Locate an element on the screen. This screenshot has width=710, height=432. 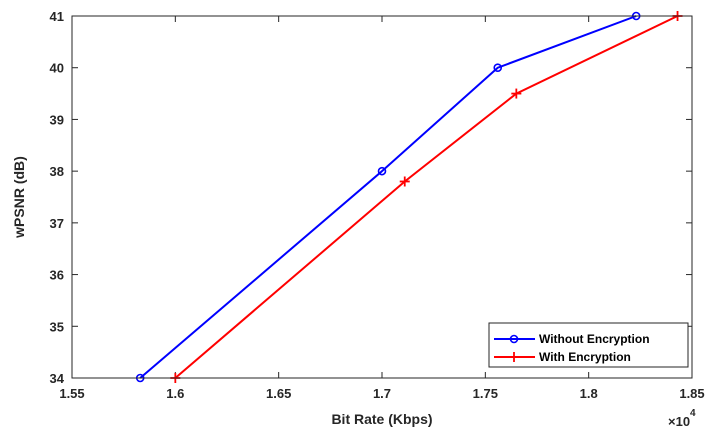
y-tick-label: 38 is located at coordinates (57, 171).